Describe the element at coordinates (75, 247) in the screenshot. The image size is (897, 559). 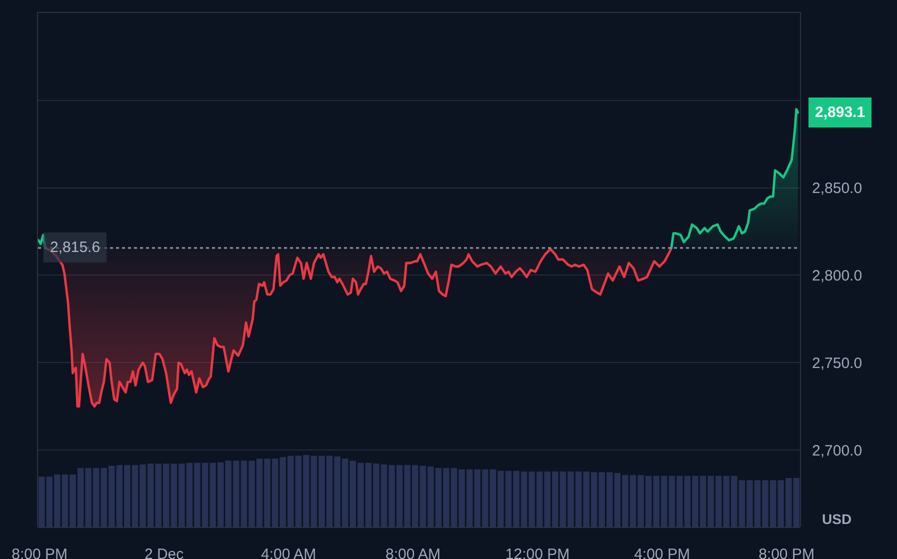
I see `ref-line-label: 2,815.6` at that location.